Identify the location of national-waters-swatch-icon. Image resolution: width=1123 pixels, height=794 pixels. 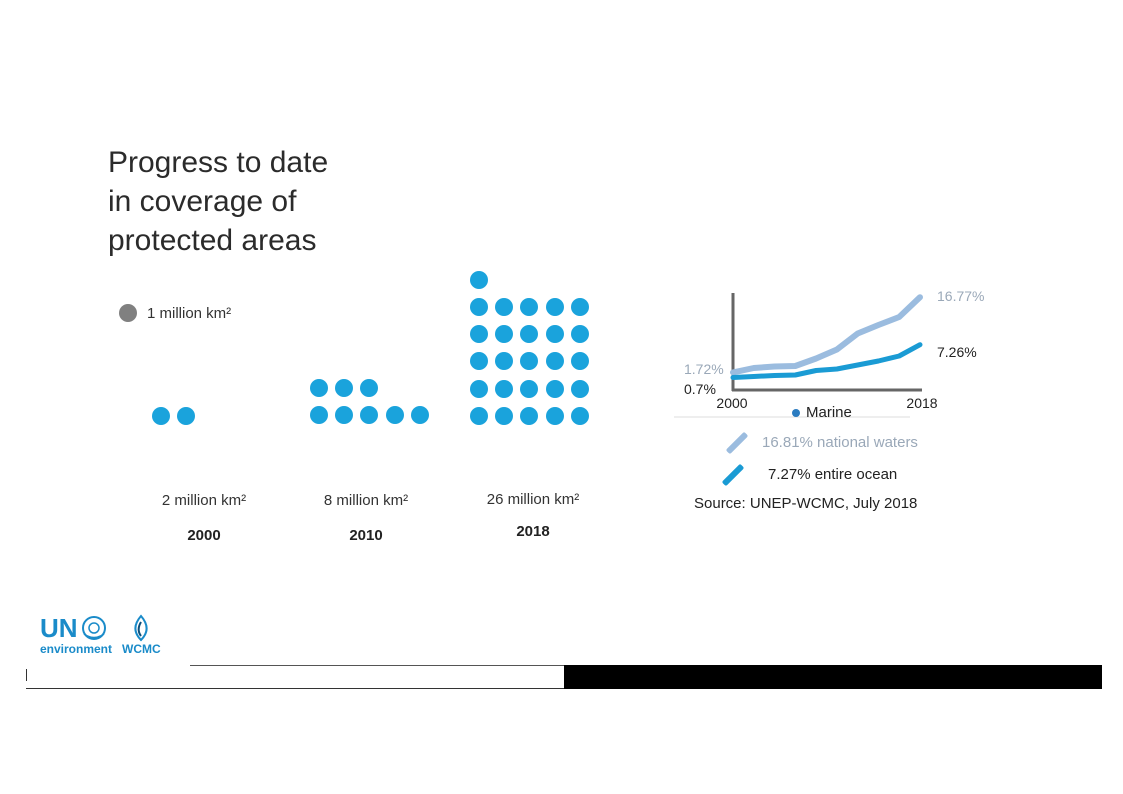
(737, 442).